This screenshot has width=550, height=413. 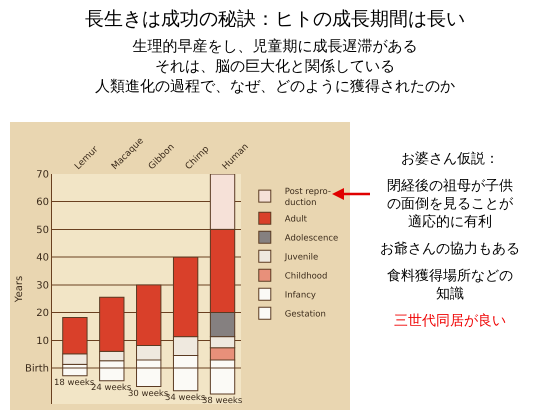 I want to click on y-axis-title: Years, so click(x=19, y=290).